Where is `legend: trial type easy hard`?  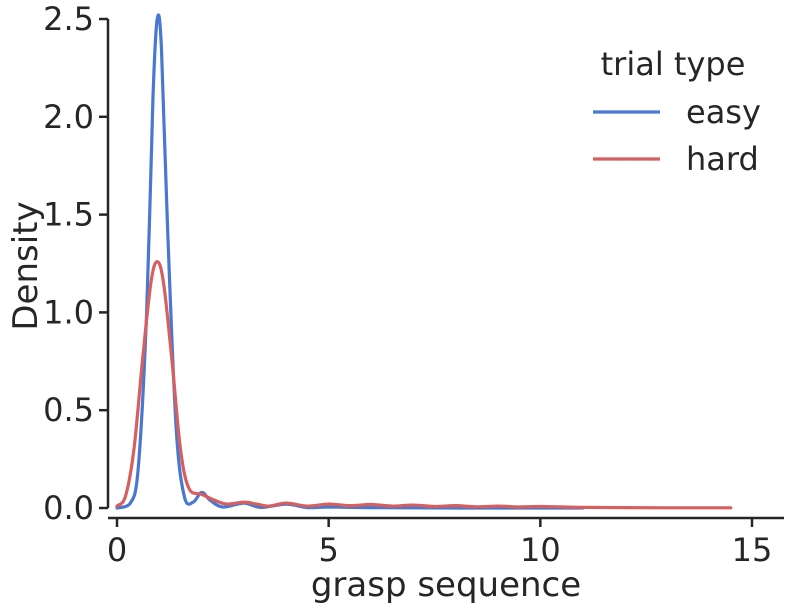 legend: trial type easy hard is located at coordinates (677, 111).